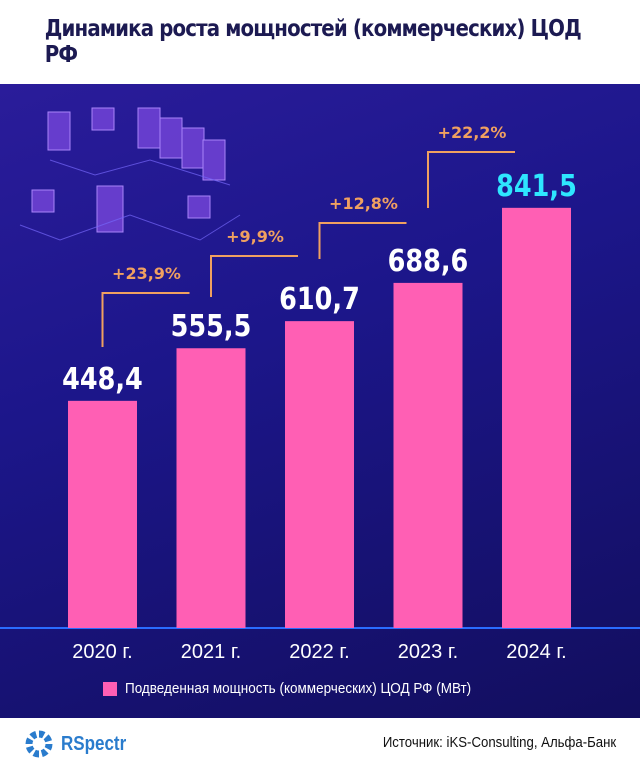  Describe the element at coordinates (319, 299) in the screenshot. I see `value-label: 610,7` at that location.